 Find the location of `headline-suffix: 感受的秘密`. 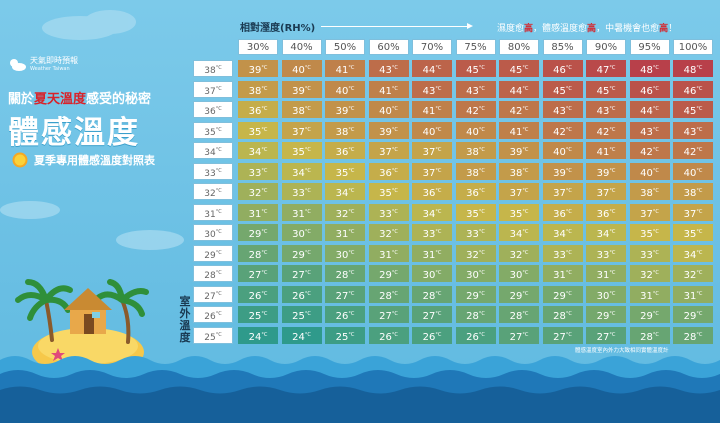

headline-suffix: 感受的秘密 is located at coordinates (119, 99).